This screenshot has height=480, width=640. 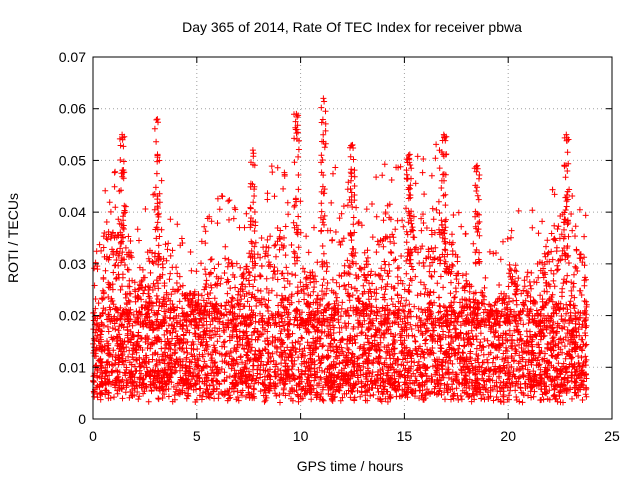 I want to click on y-axis-label: ROTI / TECUs, so click(x=13, y=238).